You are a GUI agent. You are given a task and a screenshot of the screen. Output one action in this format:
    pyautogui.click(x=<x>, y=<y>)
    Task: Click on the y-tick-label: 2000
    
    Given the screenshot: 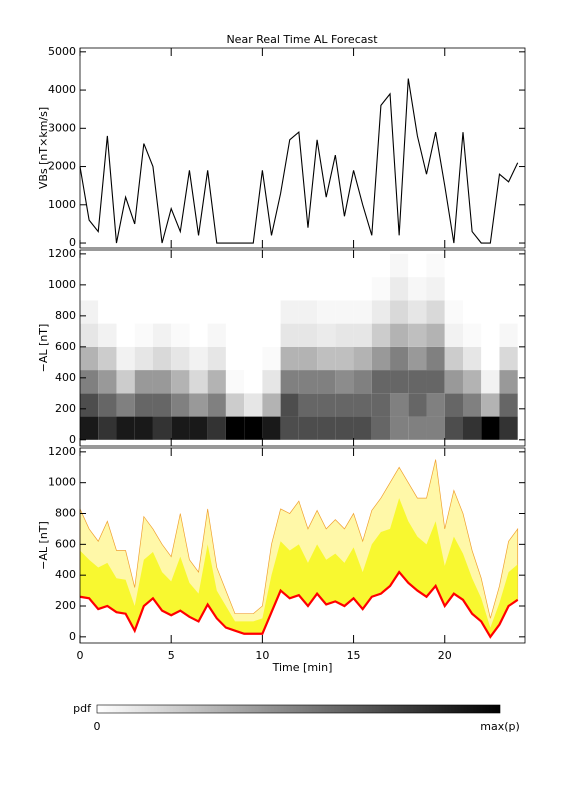 What is the action you would take?
    pyautogui.click(x=62, y=166)
    